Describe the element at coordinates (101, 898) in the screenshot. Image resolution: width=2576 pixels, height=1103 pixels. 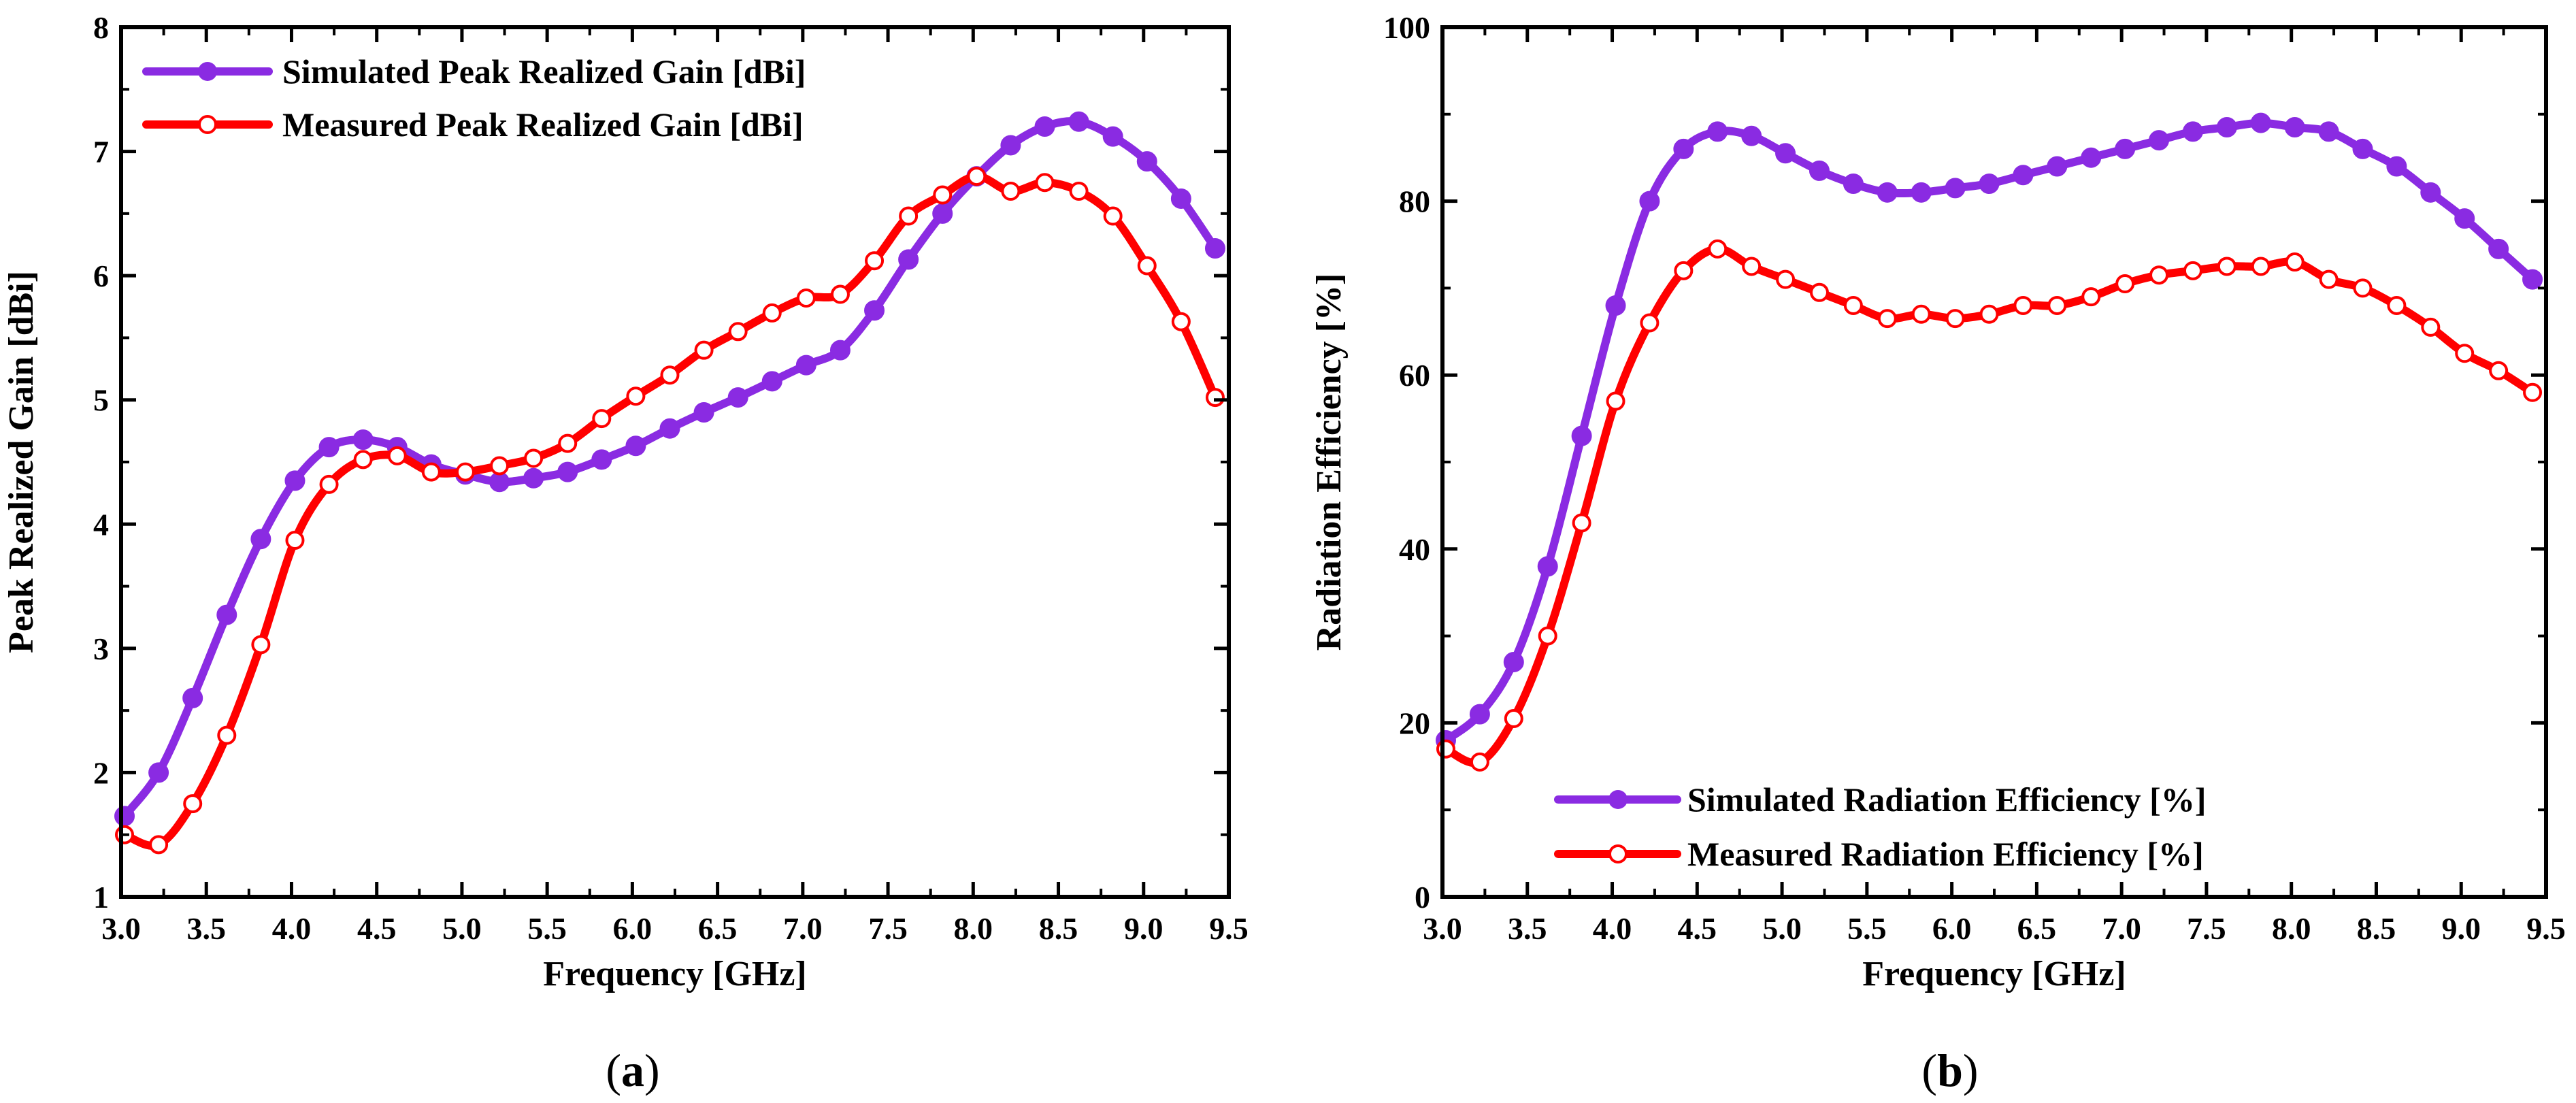
I see `y-tick-label: 1` at that location.